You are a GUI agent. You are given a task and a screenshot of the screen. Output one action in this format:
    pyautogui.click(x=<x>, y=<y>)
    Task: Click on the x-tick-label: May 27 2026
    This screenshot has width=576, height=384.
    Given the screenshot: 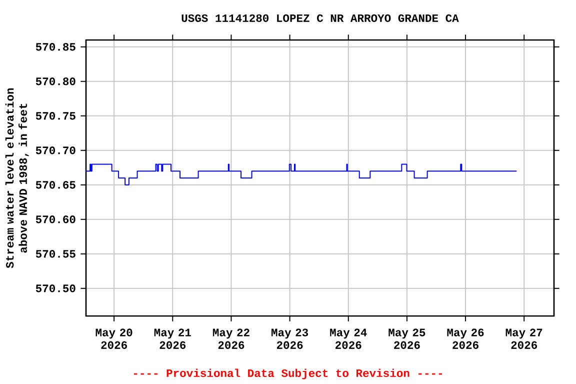 What is the action you would take?
    pyautogui.click(x=524, y=338)
    